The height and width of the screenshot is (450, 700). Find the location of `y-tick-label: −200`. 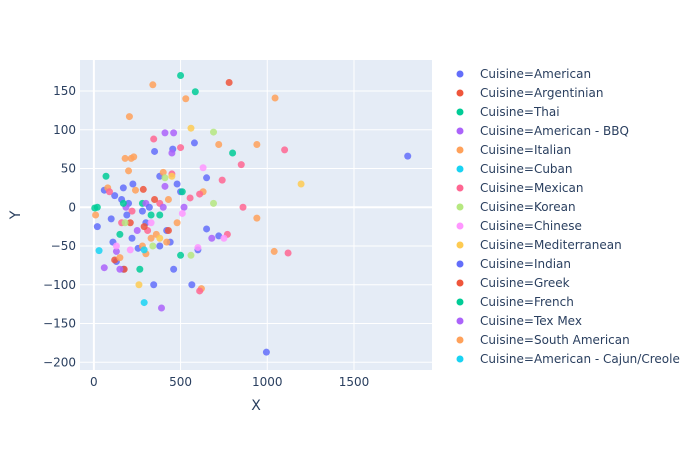

y-tick-label: −200 is located at coordinates (59, 362).